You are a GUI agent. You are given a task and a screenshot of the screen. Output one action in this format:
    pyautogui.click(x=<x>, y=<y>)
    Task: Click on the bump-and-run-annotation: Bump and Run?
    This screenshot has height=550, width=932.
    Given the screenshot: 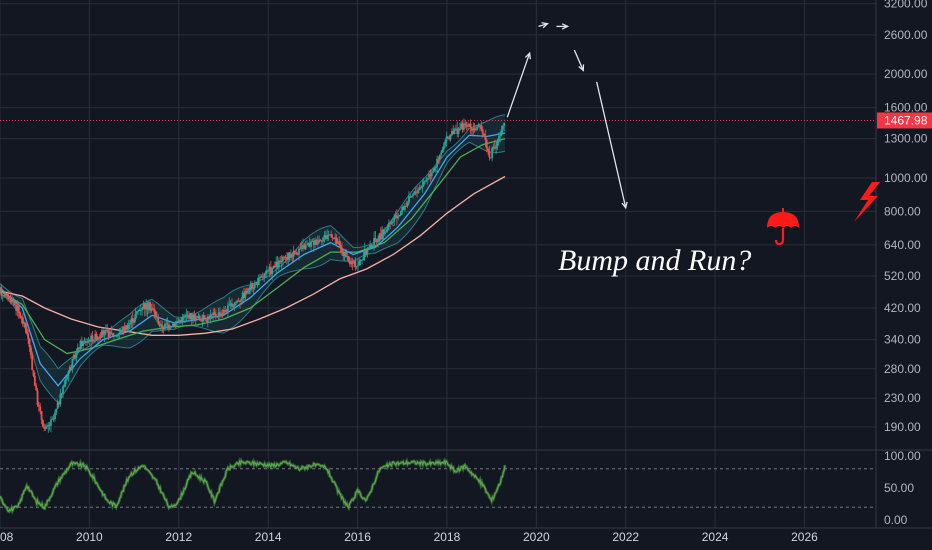 What is the action you would take?
    pyautogui.click(x=654, y=260)
    